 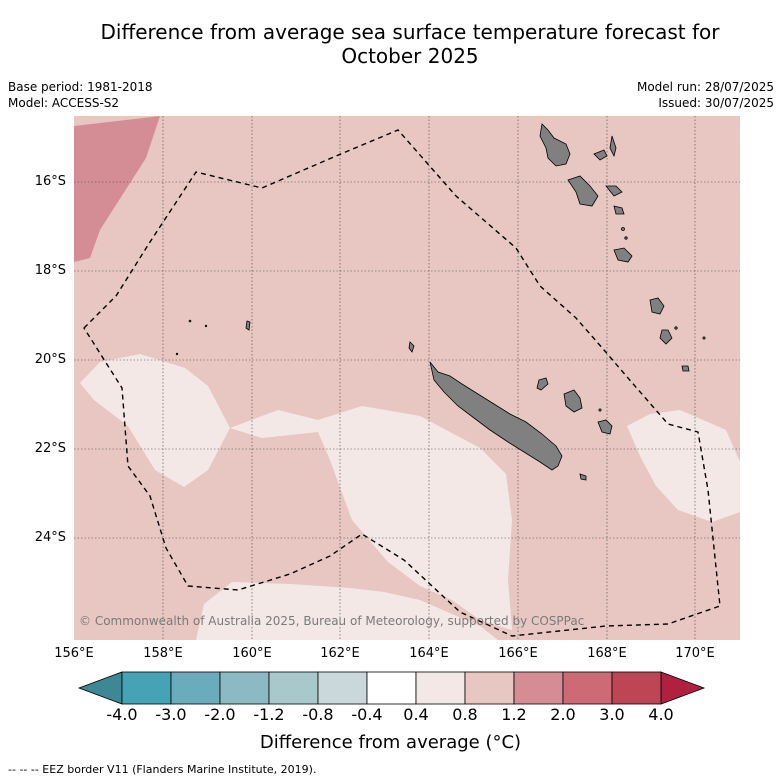 What do you see at coordinates (496, 416) in the screenshot?
I see `new-caledonia` at bounding box center [496, 416].